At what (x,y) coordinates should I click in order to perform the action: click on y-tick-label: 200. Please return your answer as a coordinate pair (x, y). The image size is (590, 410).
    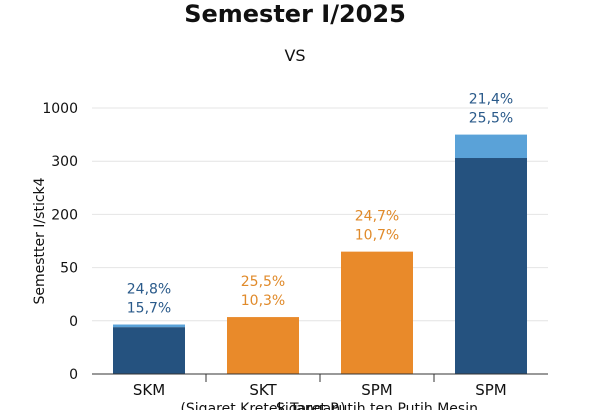
    Looking at the image, I should click on (64, 215).